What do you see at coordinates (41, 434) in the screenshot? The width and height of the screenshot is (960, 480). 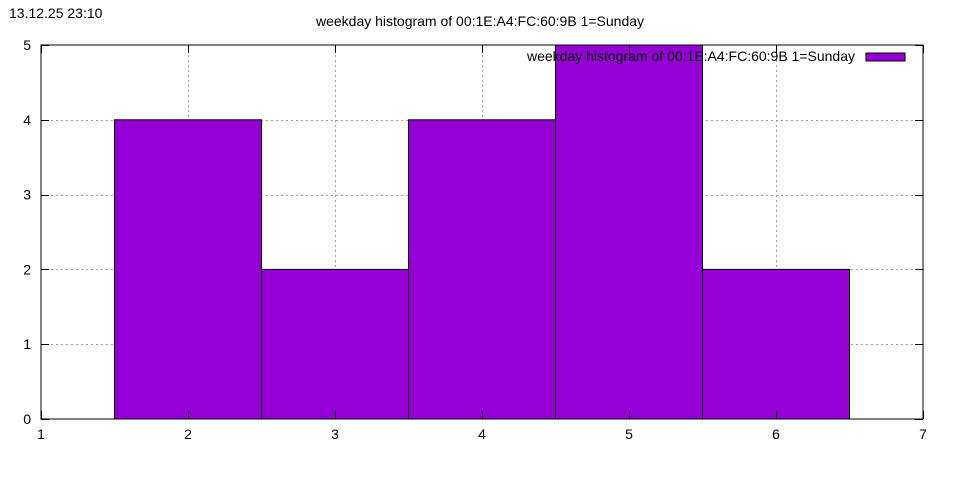 I see `x-tick-label: 1` at bounding box center [41, 434].